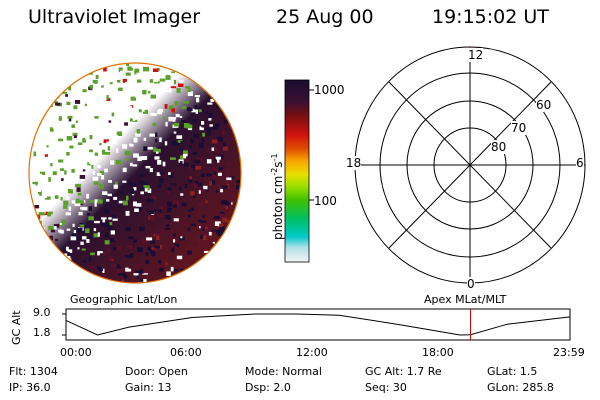 This screenshot has height=400, width=600. I want to click on instrument-title: Ultraviolet Imager, so click(114, 17).